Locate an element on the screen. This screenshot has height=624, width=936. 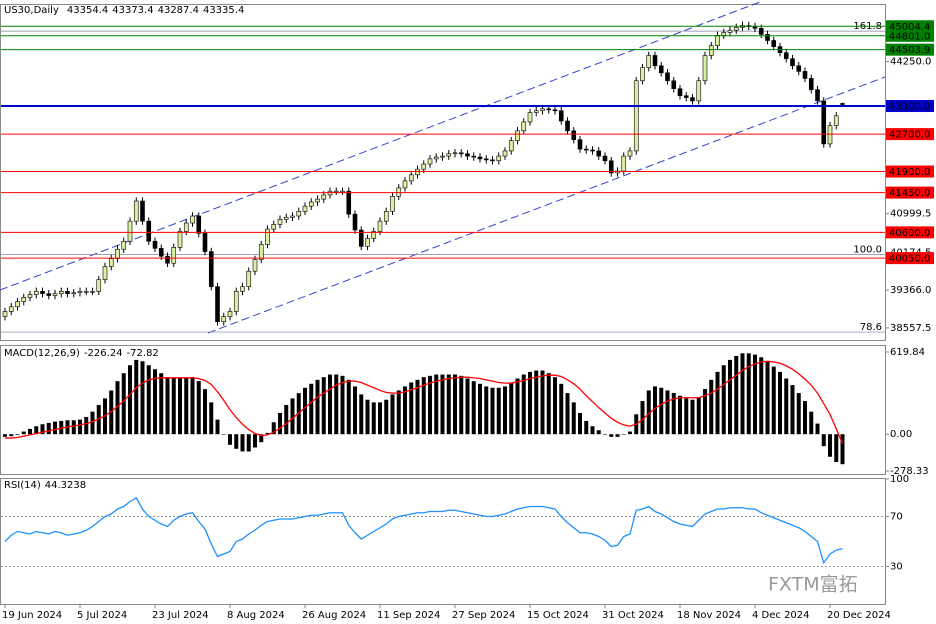
symbol: US30,Daily is located at coordinates (31, 10).